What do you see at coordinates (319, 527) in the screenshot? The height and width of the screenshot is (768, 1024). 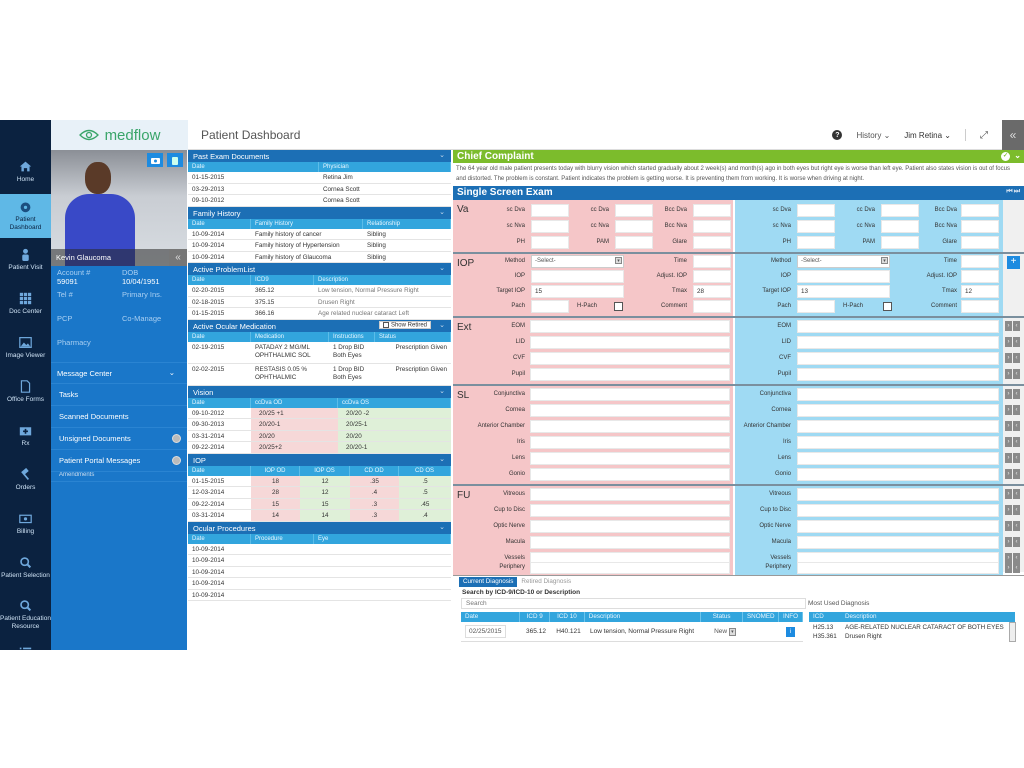 I see `procedures-header: Ocular Procedures ⌄` at bounding box center [319, 527].